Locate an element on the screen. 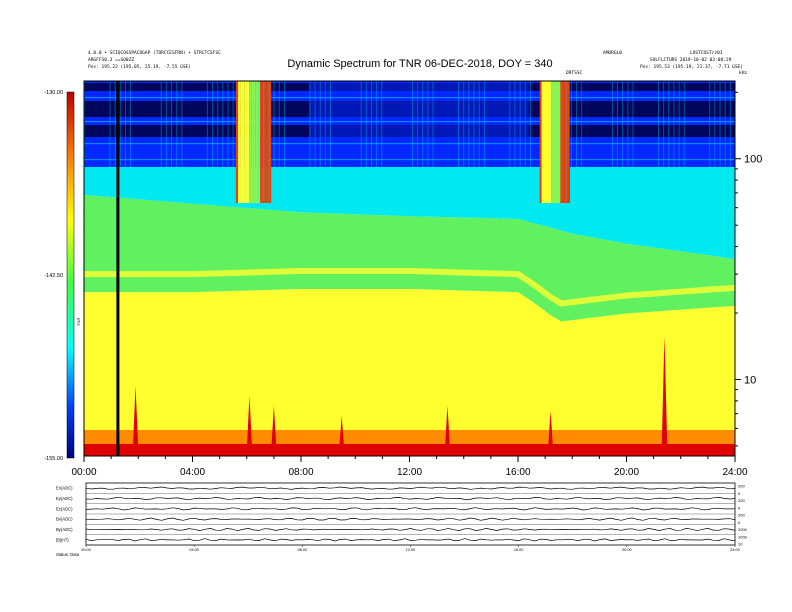 This screenshot has height=612, width=792. x-tick-label: 04:00 is located at coordinates (192, 472).